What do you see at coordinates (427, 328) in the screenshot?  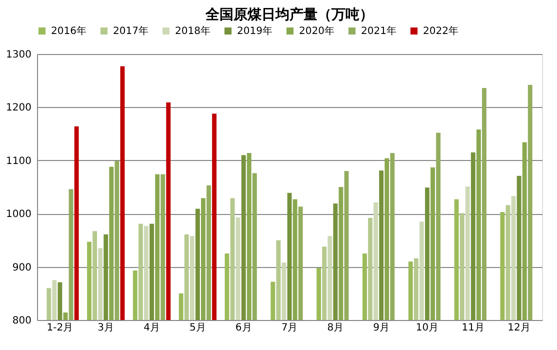 I see `x-tick-label: 10月` at bounding box center [427, 328].